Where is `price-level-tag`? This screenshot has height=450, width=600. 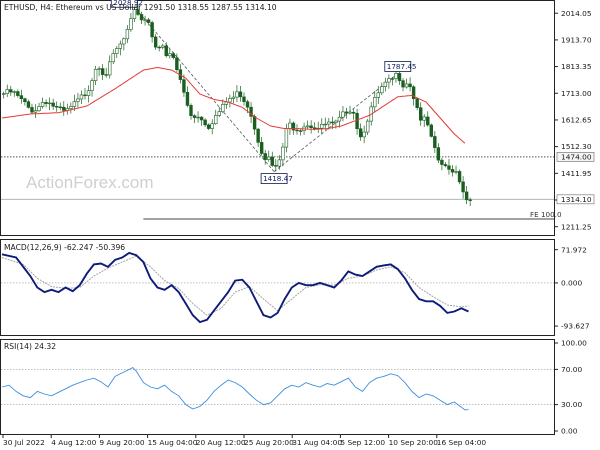
price-level-tag is located at coordinates (575, 199).